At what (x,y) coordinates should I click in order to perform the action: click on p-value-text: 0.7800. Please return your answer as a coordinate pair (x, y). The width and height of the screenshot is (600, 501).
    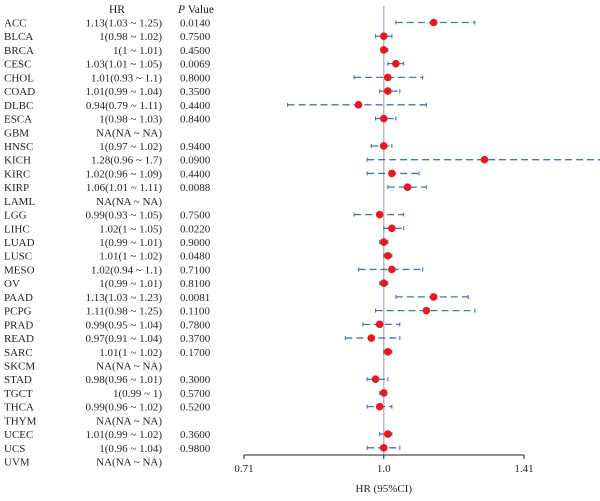
    Looking at the image, I should click on (195, 325).